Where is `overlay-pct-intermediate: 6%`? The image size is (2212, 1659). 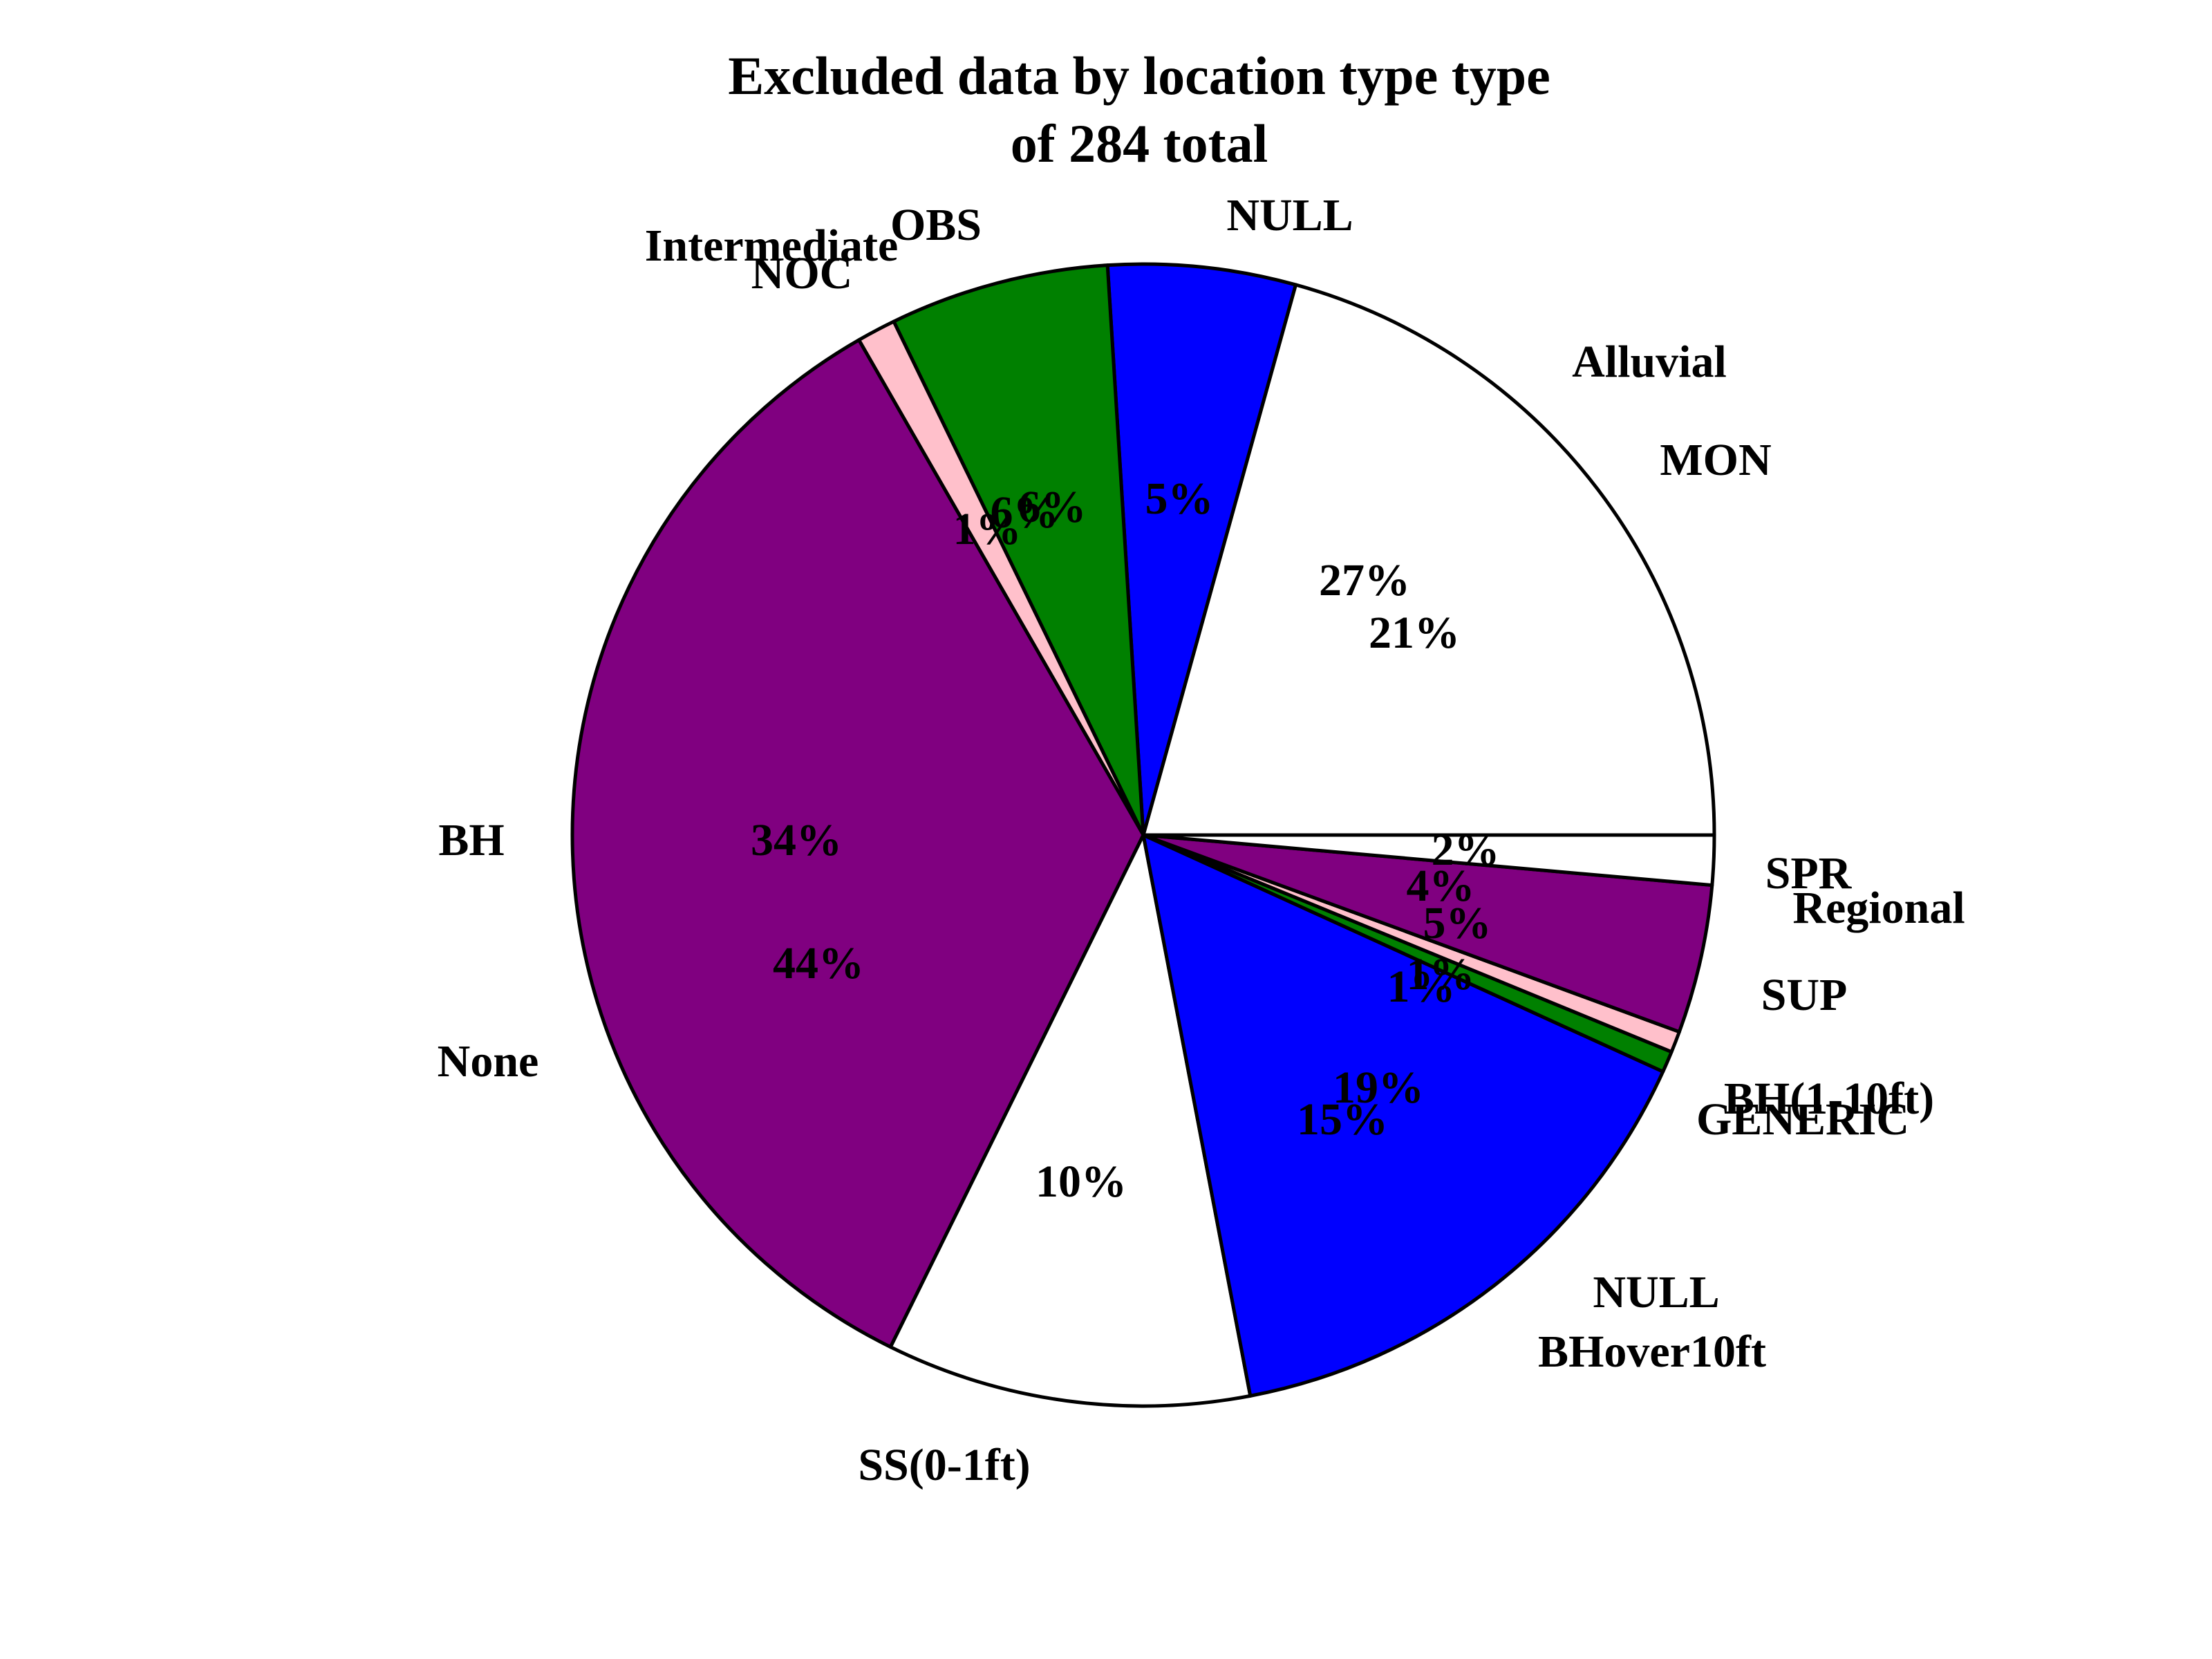 overlay-pct-intermediate: 6% is located at coordinates (1025, 513).